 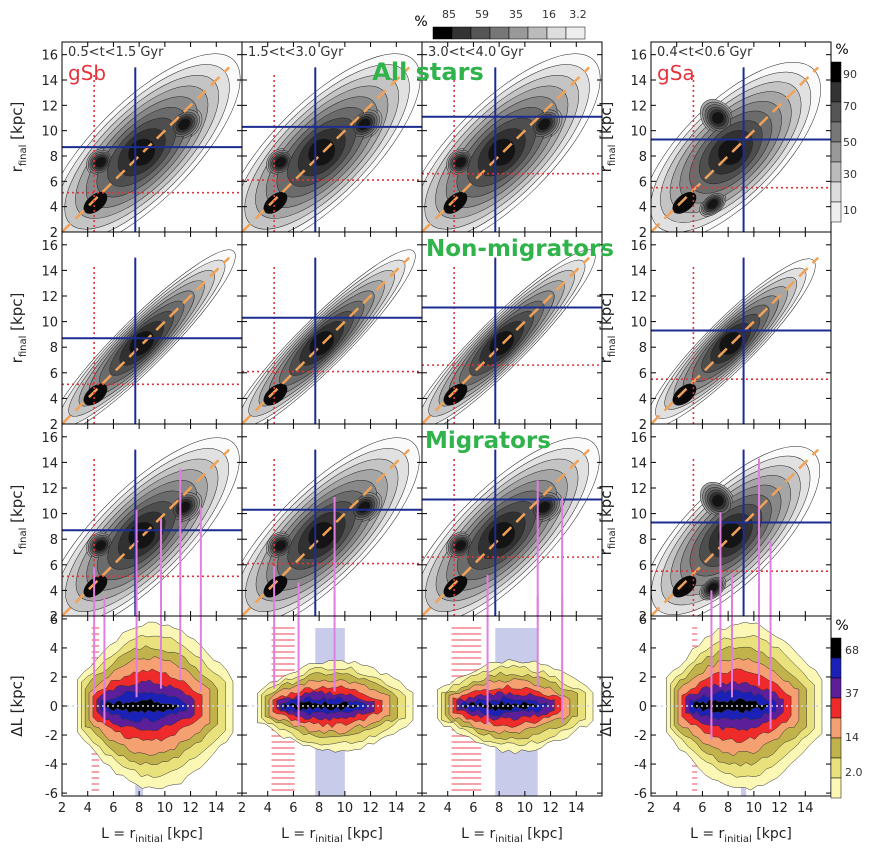 I want to click on row-label-all-stars: All stars, so click(x=427, y=72).